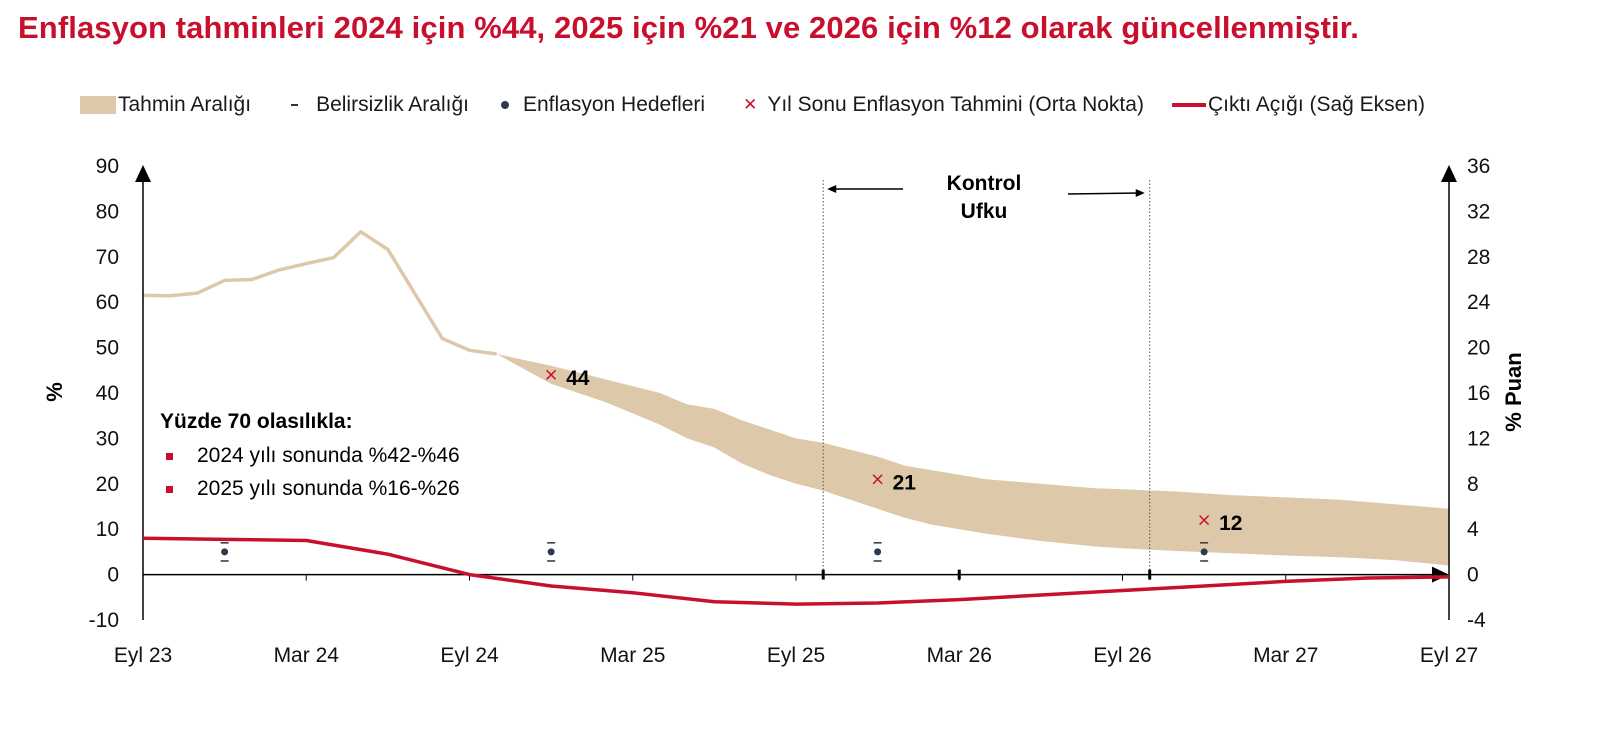 This screenshot has width=1608, height=742. I want to click on legend-uncertainty: Belirsizlik Aralığı, so click(360, 105).